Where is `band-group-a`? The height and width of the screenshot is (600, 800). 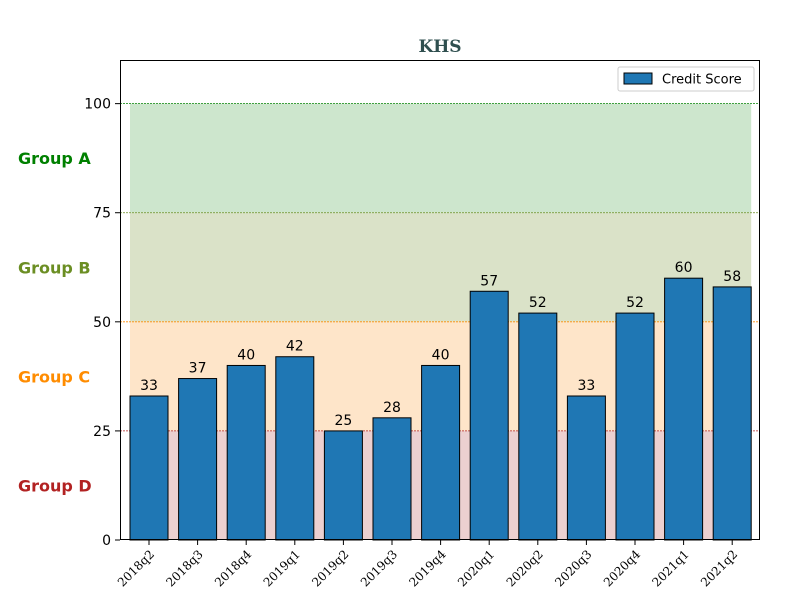
band-group-a is located at coordinates (441, 158).